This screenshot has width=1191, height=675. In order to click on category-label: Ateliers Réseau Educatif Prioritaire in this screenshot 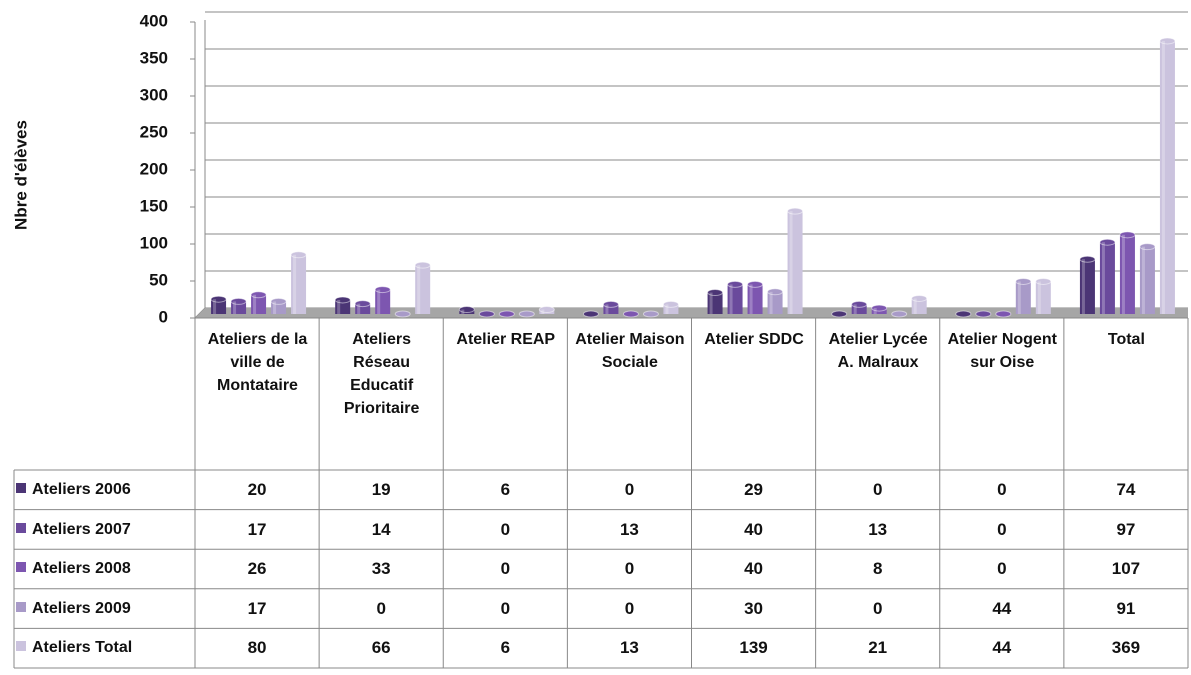, I will do `click(381, 374)`.